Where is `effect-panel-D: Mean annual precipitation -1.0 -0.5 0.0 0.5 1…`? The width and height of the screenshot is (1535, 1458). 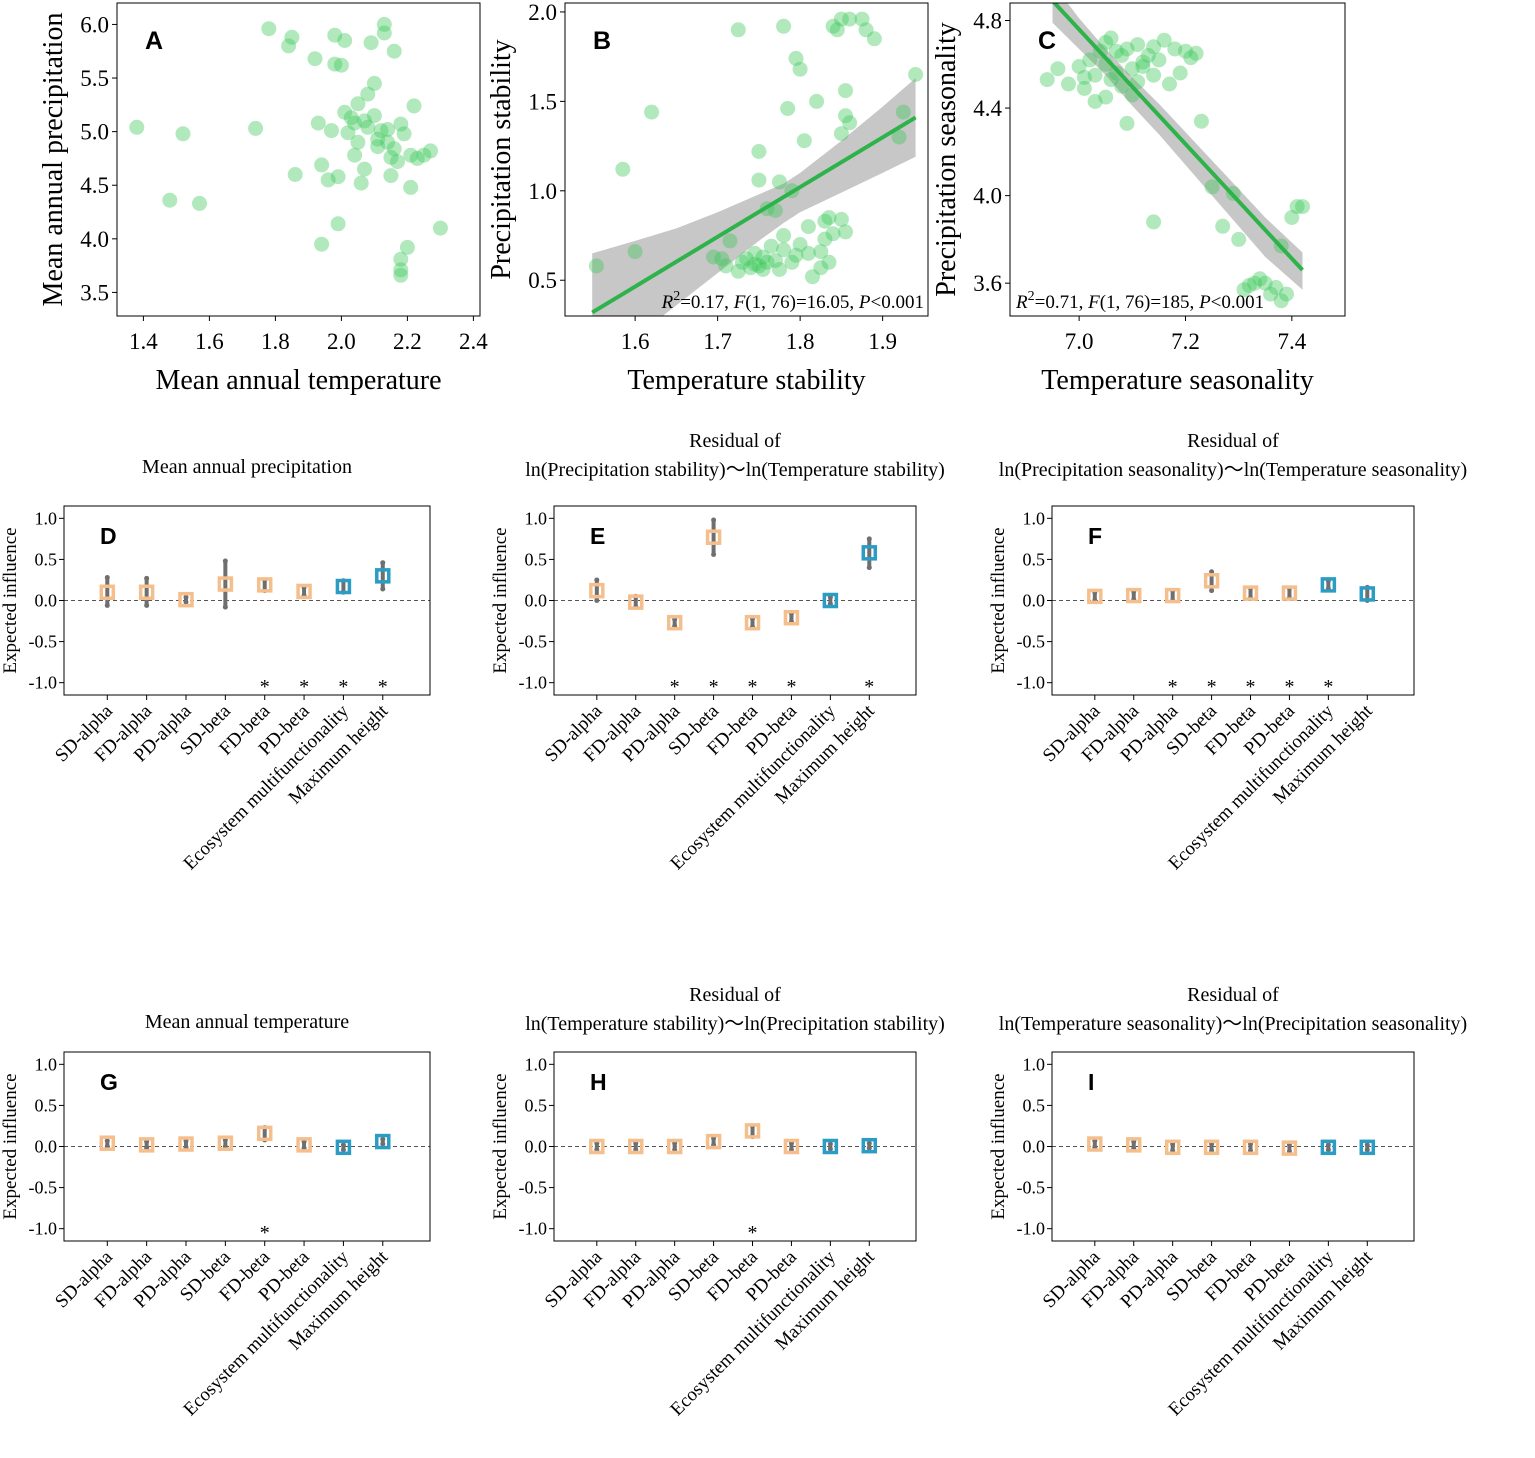 effect-panel-D: Mean annual precipitation -1.0 -0.5 0.0 0.5 1… is located at coordinates (215, 665).